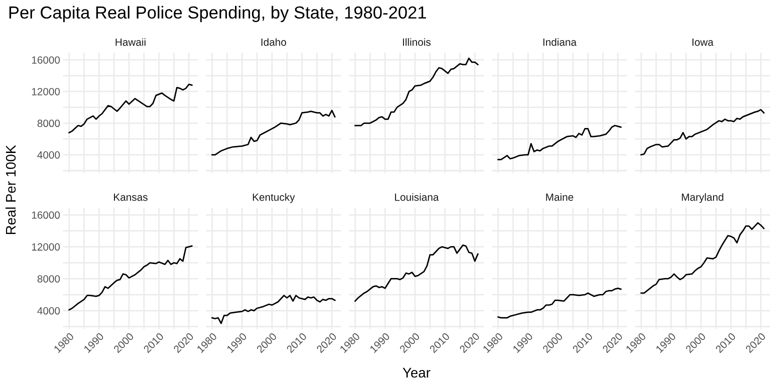 The height and width of the screenshot is (387, 777). What do you see at coordinates (217, 14) in the screenshot?
I see `chart-title: Per Capita Real Police Spending, by State, 1980-2021` at bounding box center [217, 14].